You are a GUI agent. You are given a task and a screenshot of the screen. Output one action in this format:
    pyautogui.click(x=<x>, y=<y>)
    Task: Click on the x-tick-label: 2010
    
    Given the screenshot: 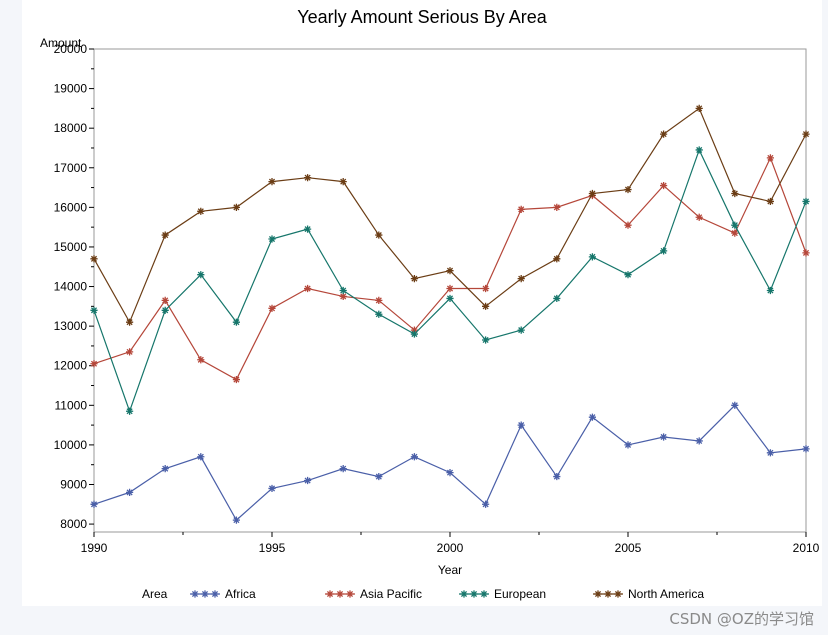 What is the action you would take?
    pyautogui.click(x=806, y=548)
    